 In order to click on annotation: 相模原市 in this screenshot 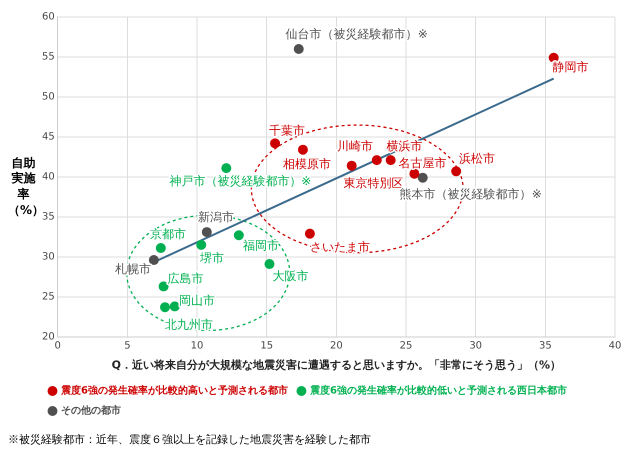, I will do `click(307, 163)`.